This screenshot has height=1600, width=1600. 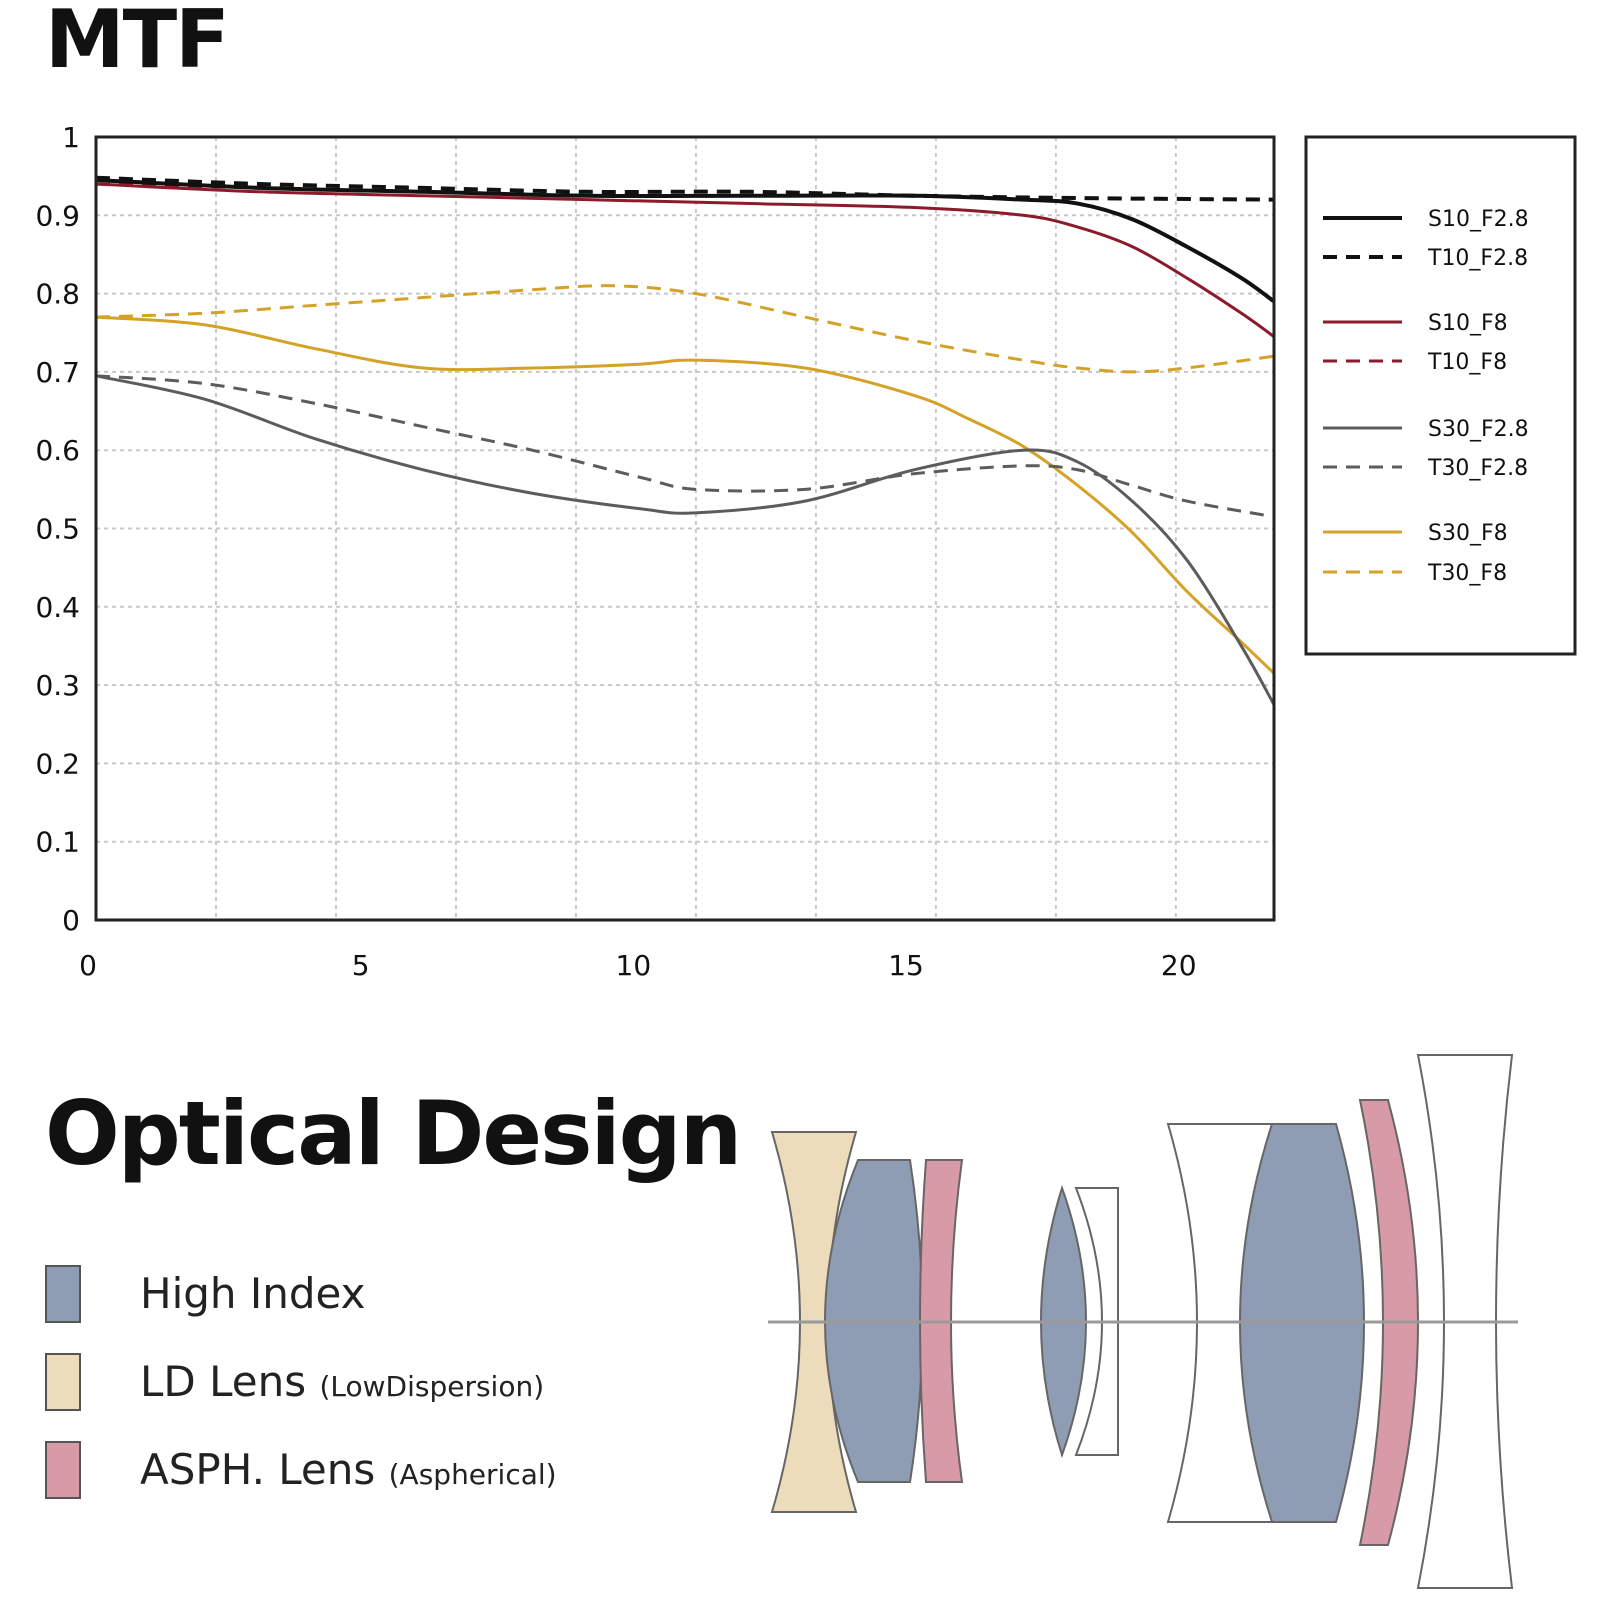 I want to click on series-line-s10-f8, so click(x=685, y=260).